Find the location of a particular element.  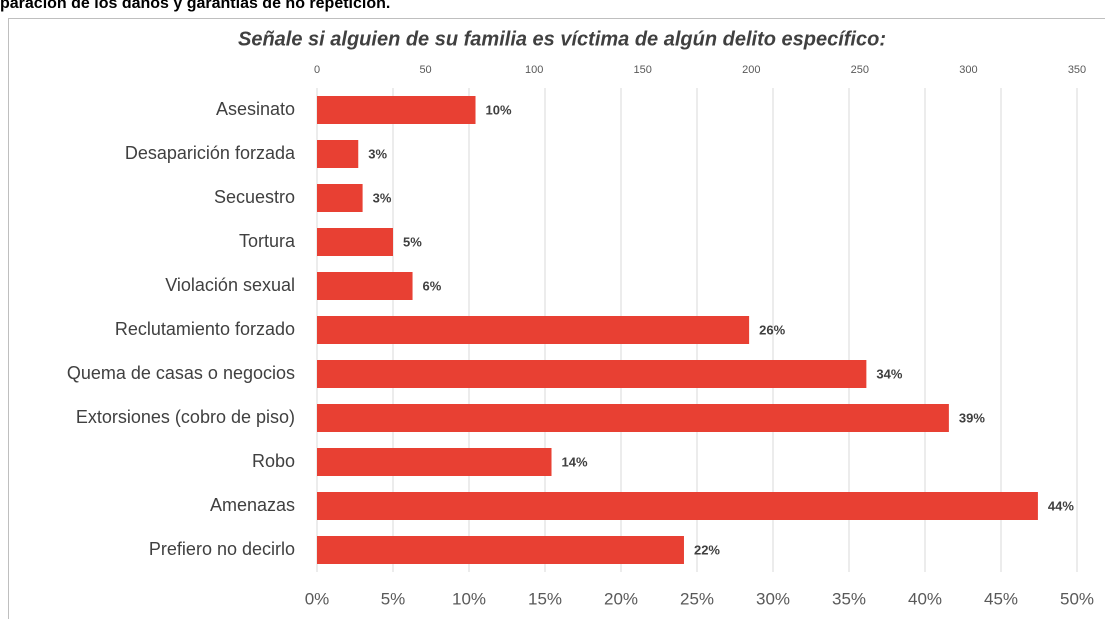

top-tick-label: 50 is located at coordinates (425, 70).